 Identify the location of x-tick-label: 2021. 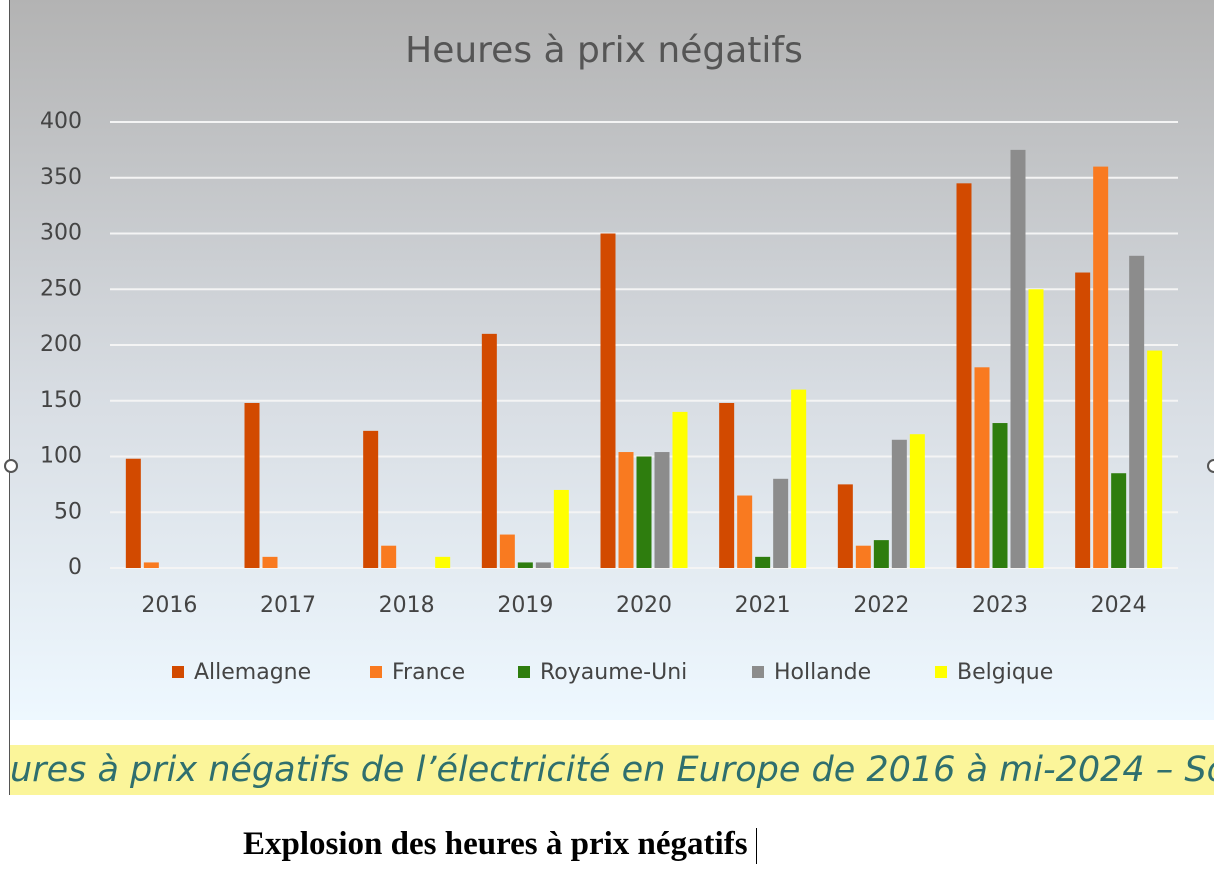
(763, 605).